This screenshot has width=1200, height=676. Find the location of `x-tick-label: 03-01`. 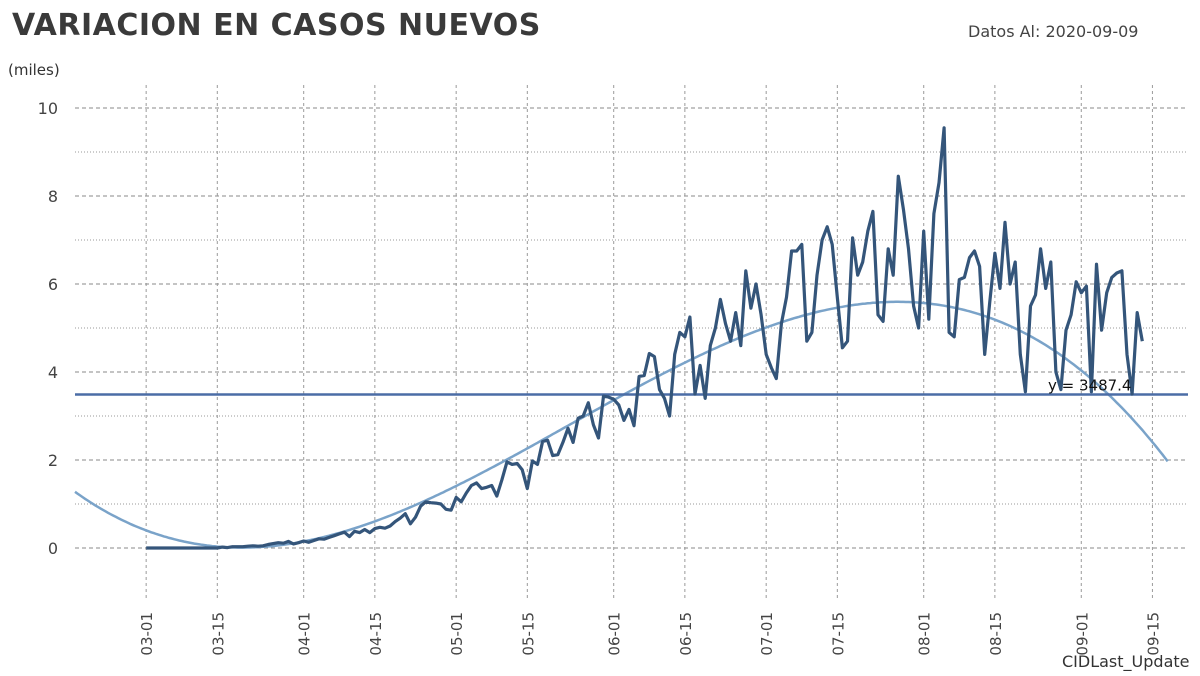

x-tick-label: 03-01 is located at coordinates (147, 634).